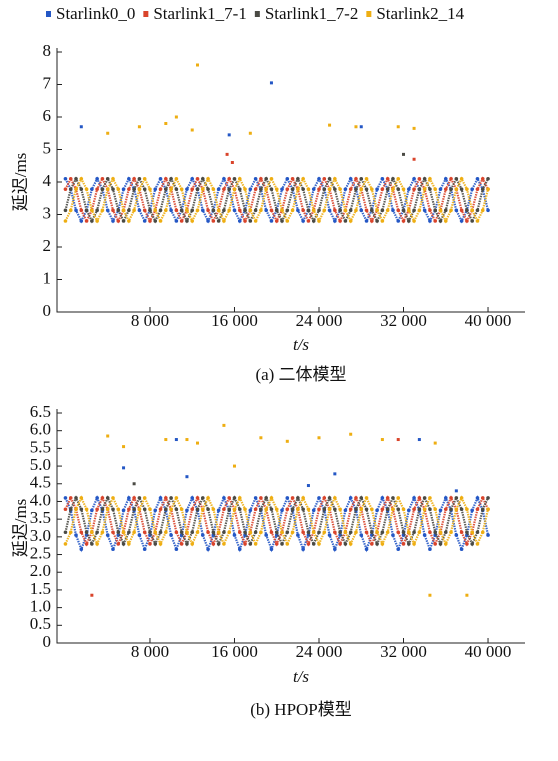  What do you see at coordinates (300, 374) in the screenshot?
I see `chart-title: (a) 二体模型` at bounding box center [300, 374].